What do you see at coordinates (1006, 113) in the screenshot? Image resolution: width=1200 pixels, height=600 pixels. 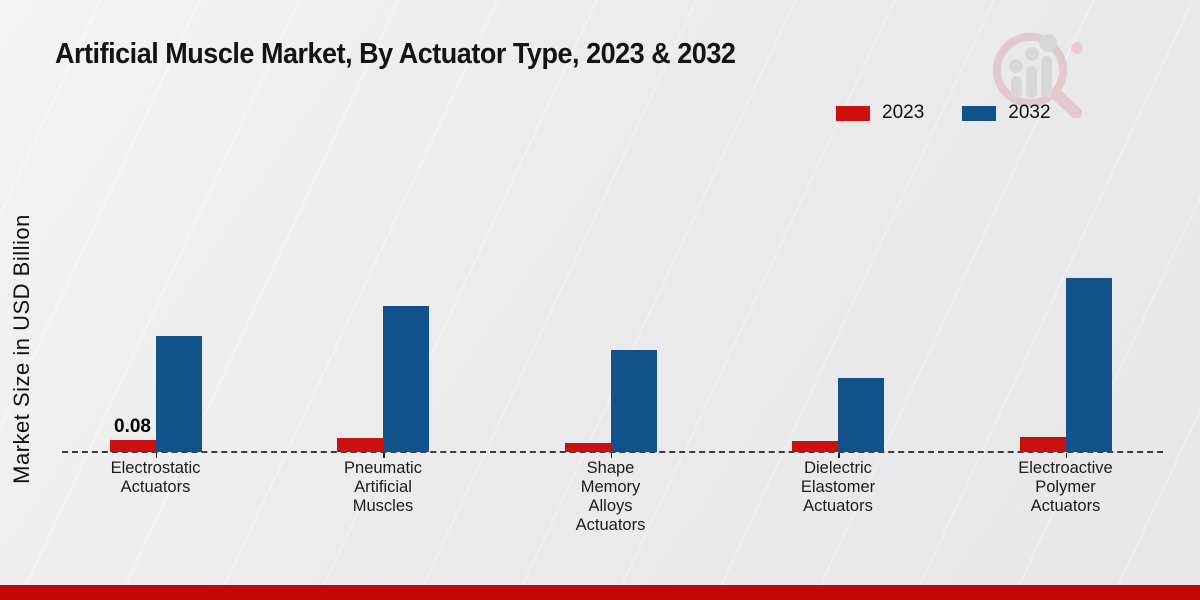 I see `legend-item-2032: 2032` at bounding box center [1006, 113].